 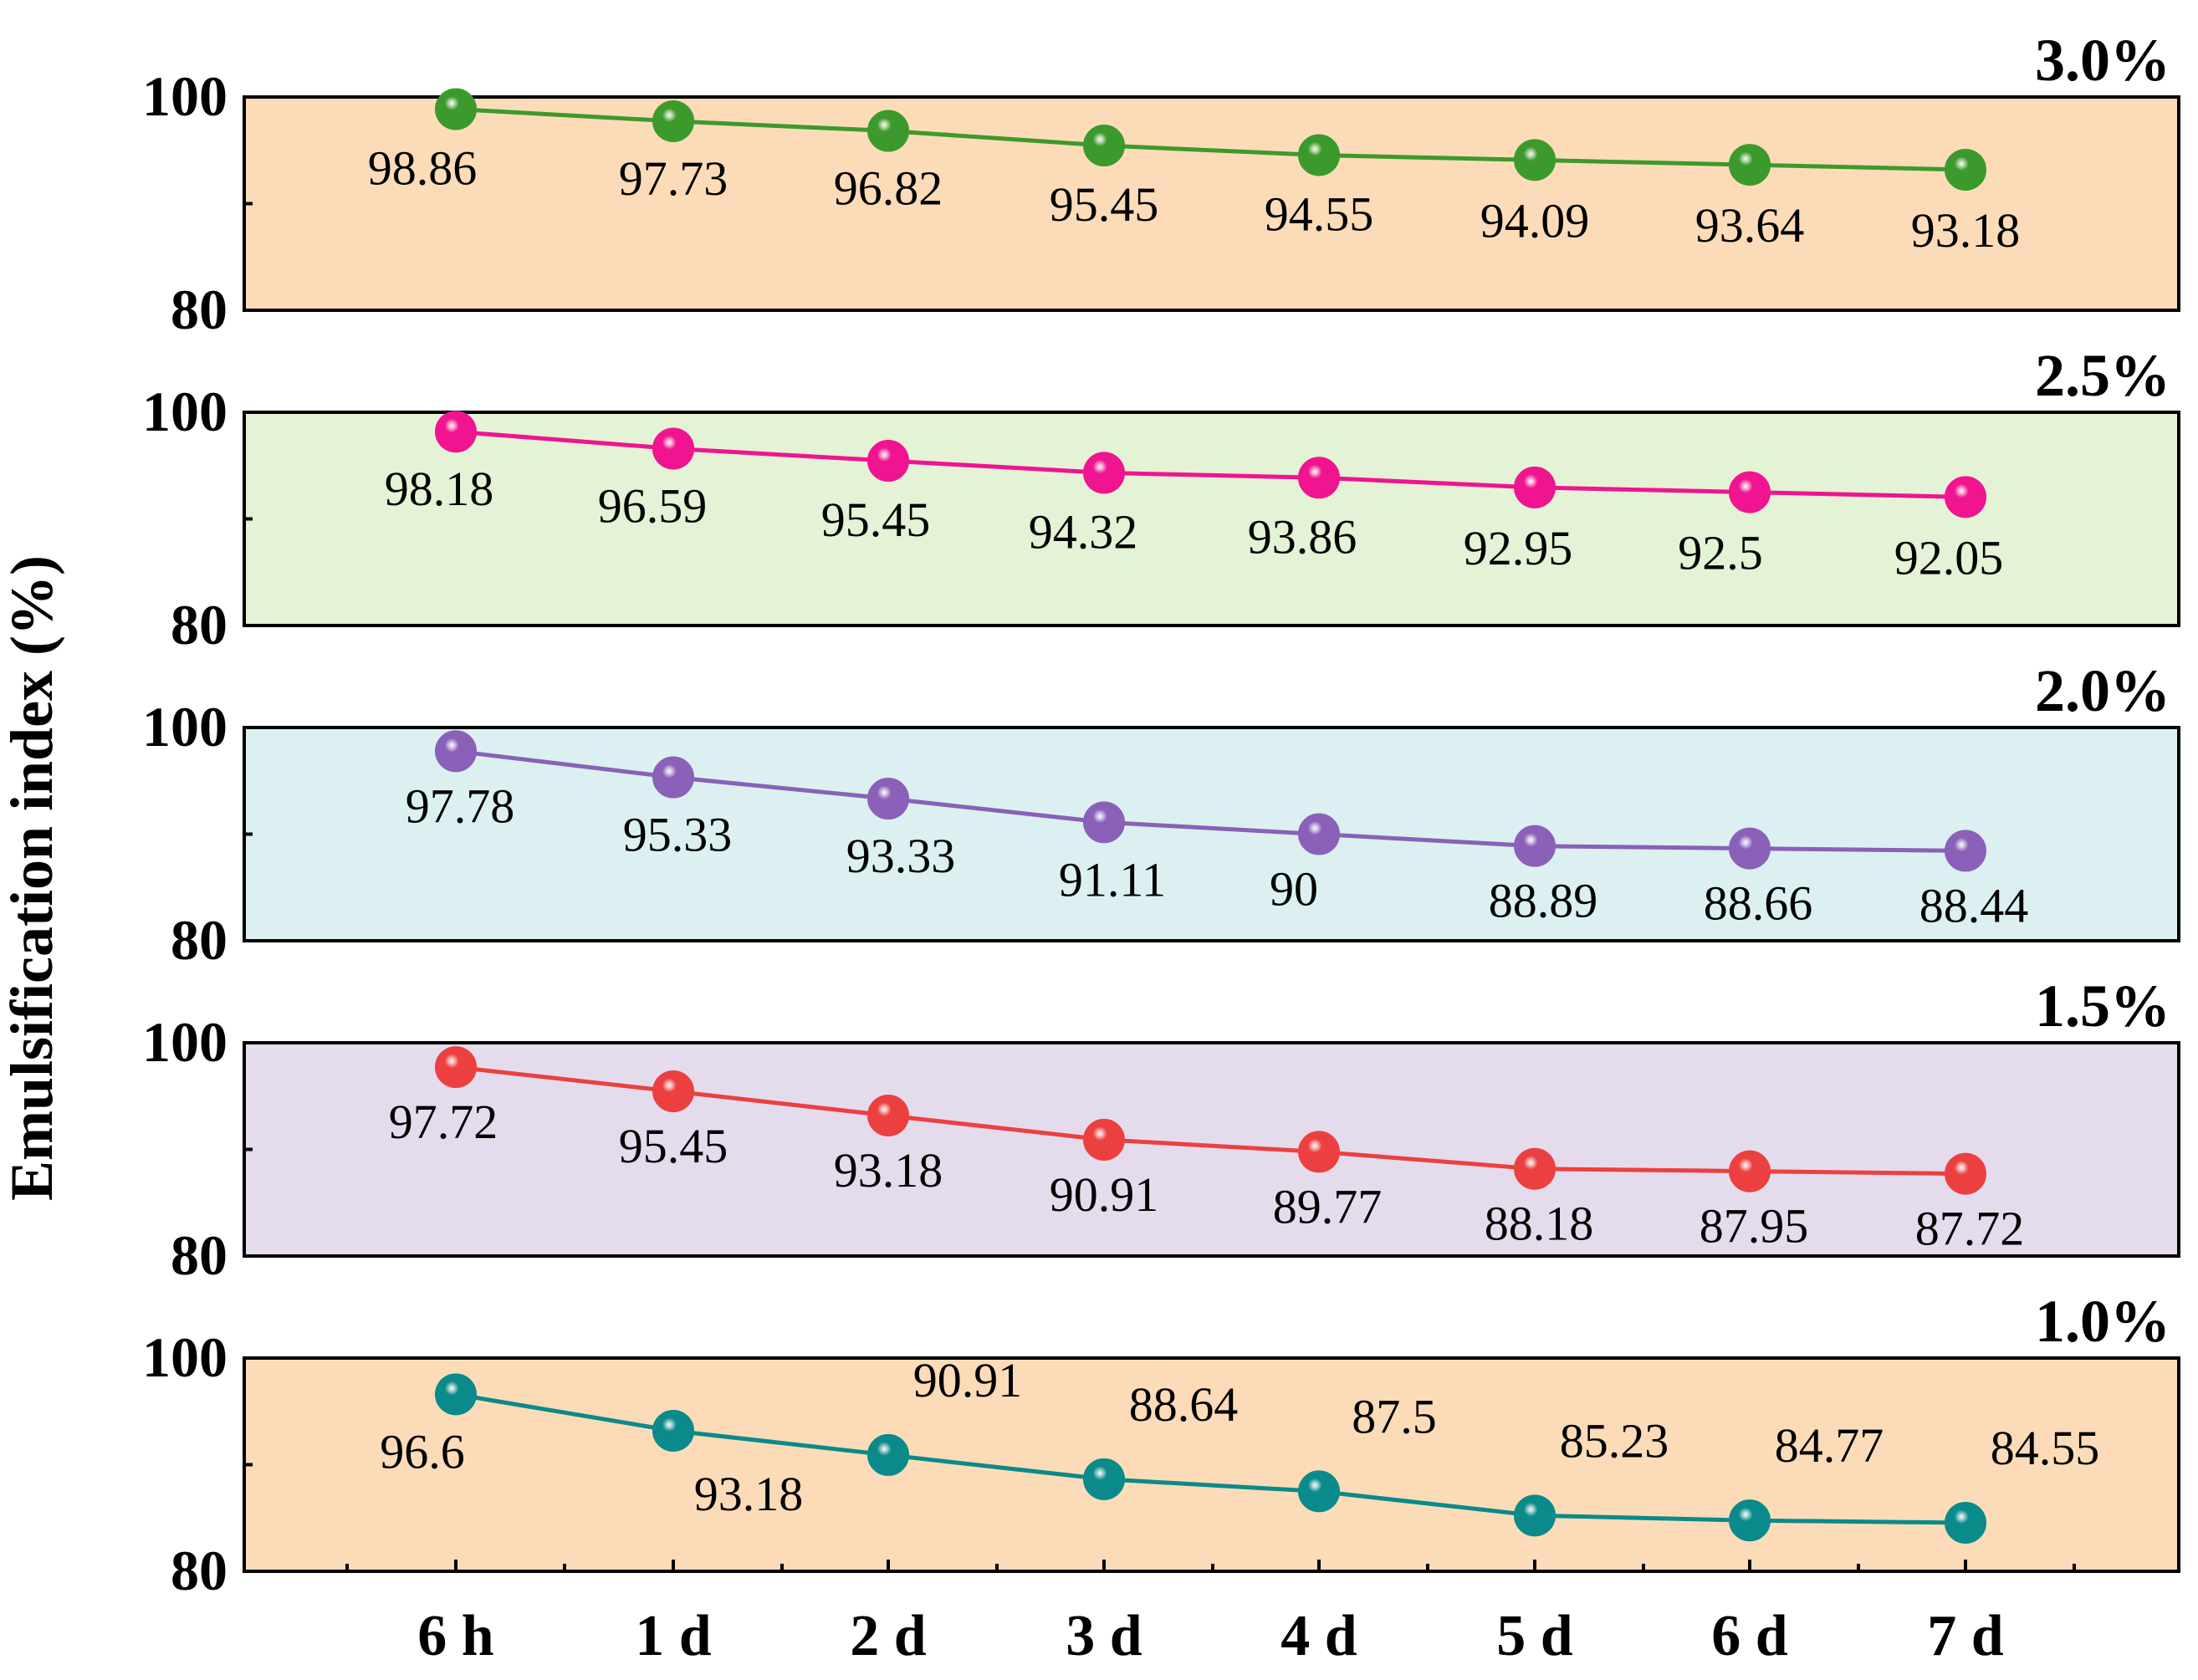 What do you see at coordinates (1970, 1229) in the screenshot?
I see `data-label: 87.72` at bounding box center [1970, 1229].